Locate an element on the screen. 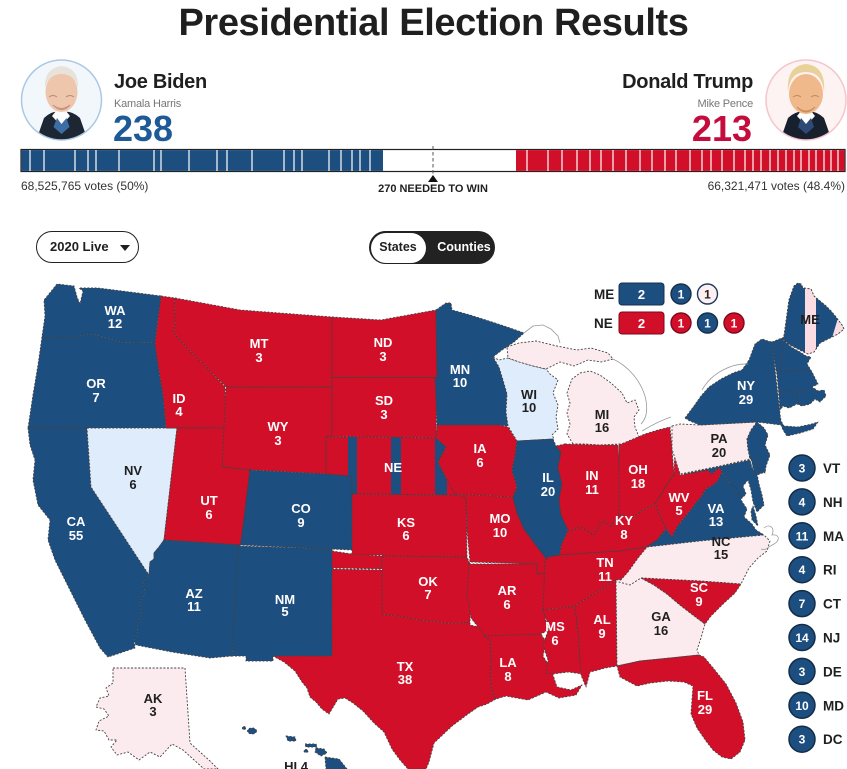  svg-text: ME is located at coordinates (810, 319).